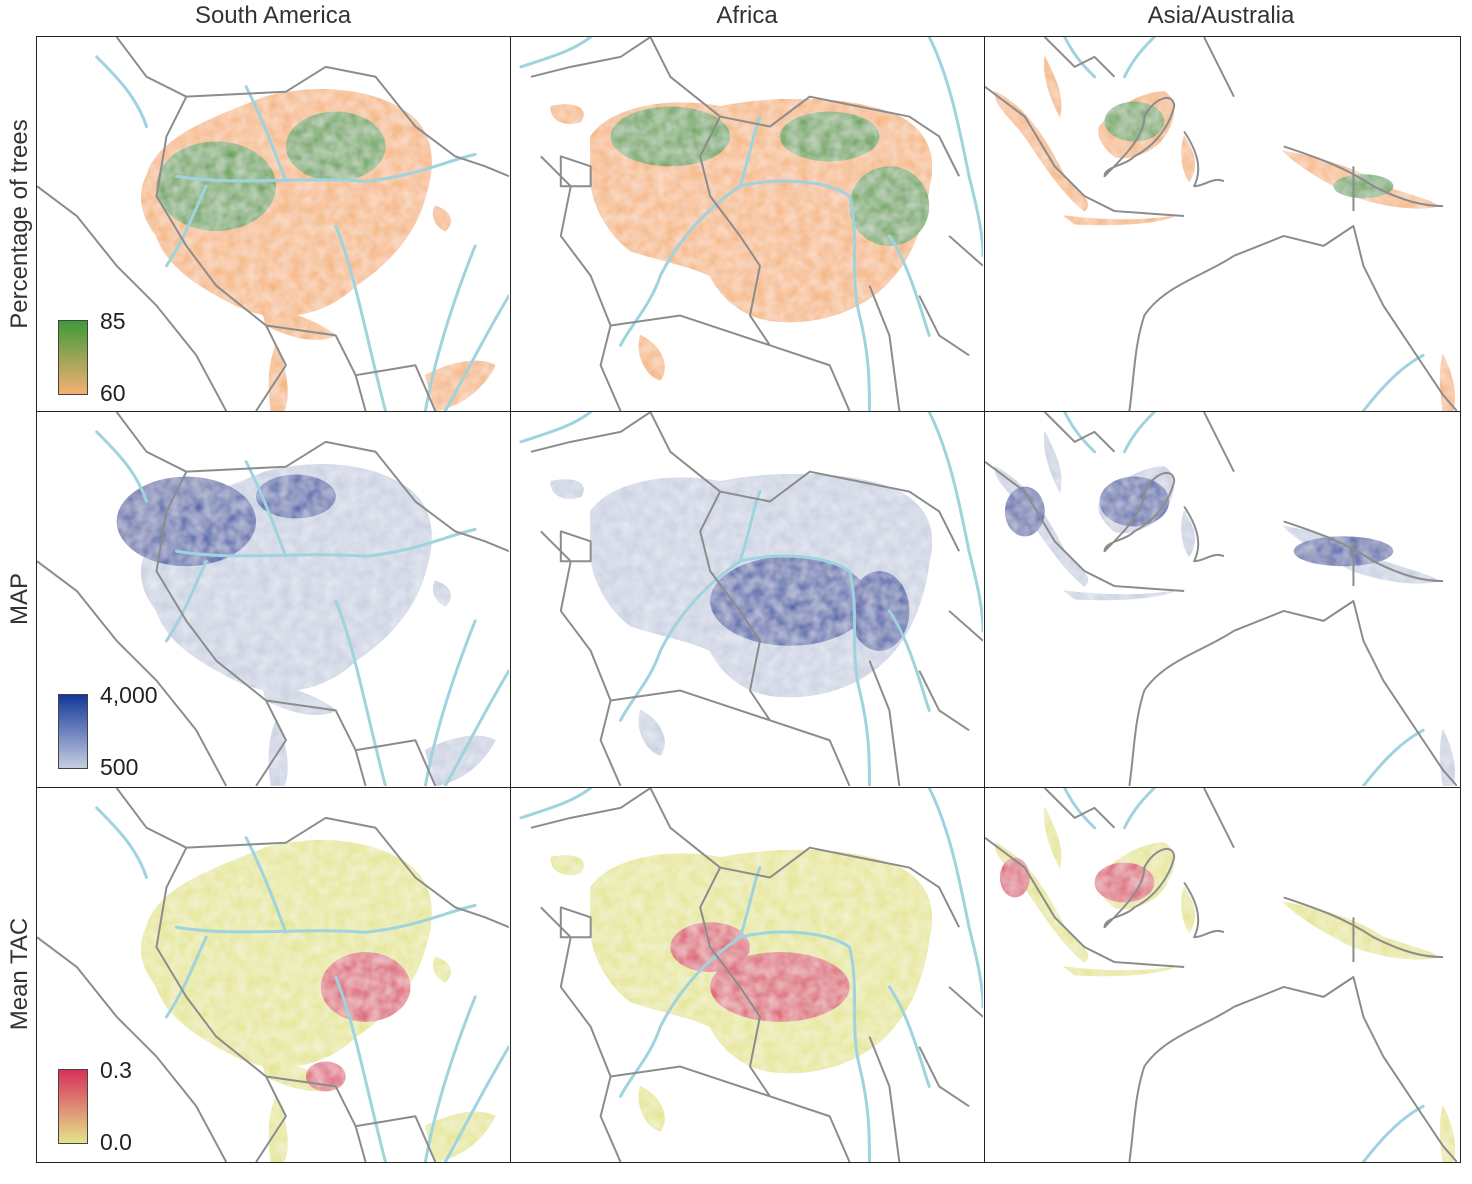 Image resolution: width=1472 pixels, height=1184 pixels. I want to click on row-title-percentage-of-trees: Percentage of trees, so click(19, 224).